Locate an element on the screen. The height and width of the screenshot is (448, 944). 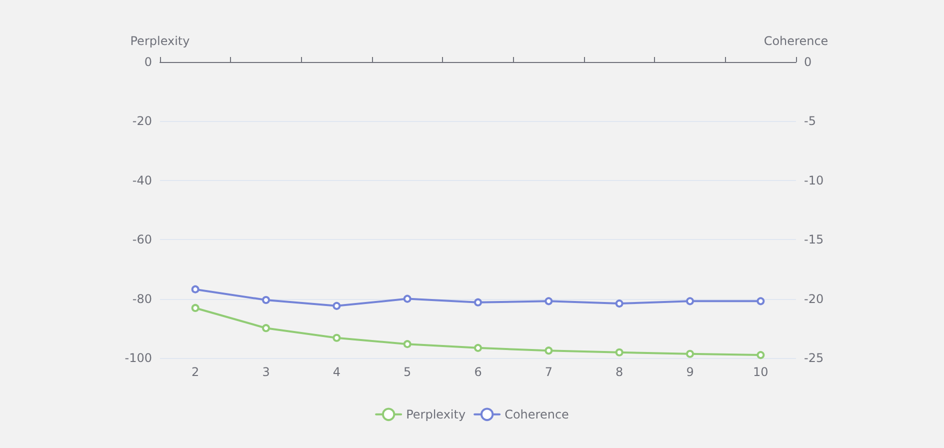
y2-tick-label: -15 is located at coordinates (814, 239).